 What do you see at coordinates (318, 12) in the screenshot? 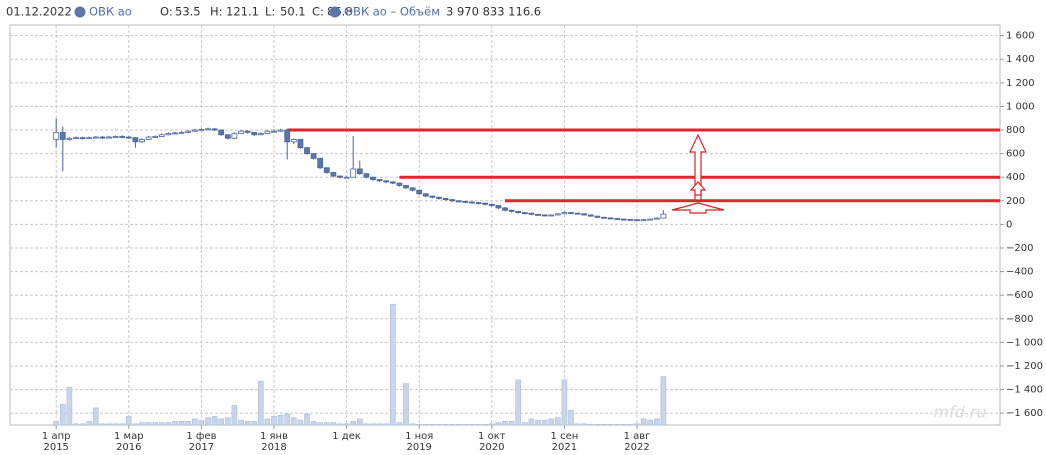
I see `ohlc-label: C:` at bounding box center [318, 12].